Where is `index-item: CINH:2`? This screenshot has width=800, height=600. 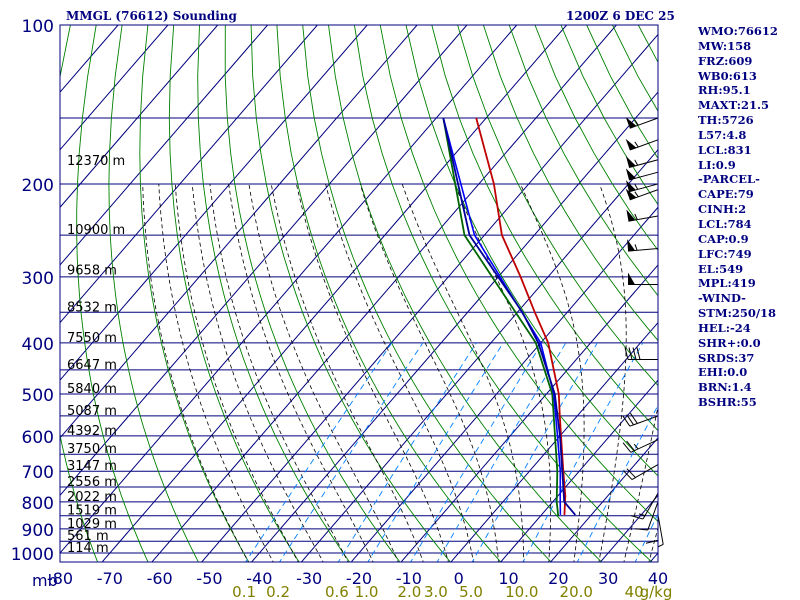 index-item: CINH:2 is located at coordinates (722, 209).